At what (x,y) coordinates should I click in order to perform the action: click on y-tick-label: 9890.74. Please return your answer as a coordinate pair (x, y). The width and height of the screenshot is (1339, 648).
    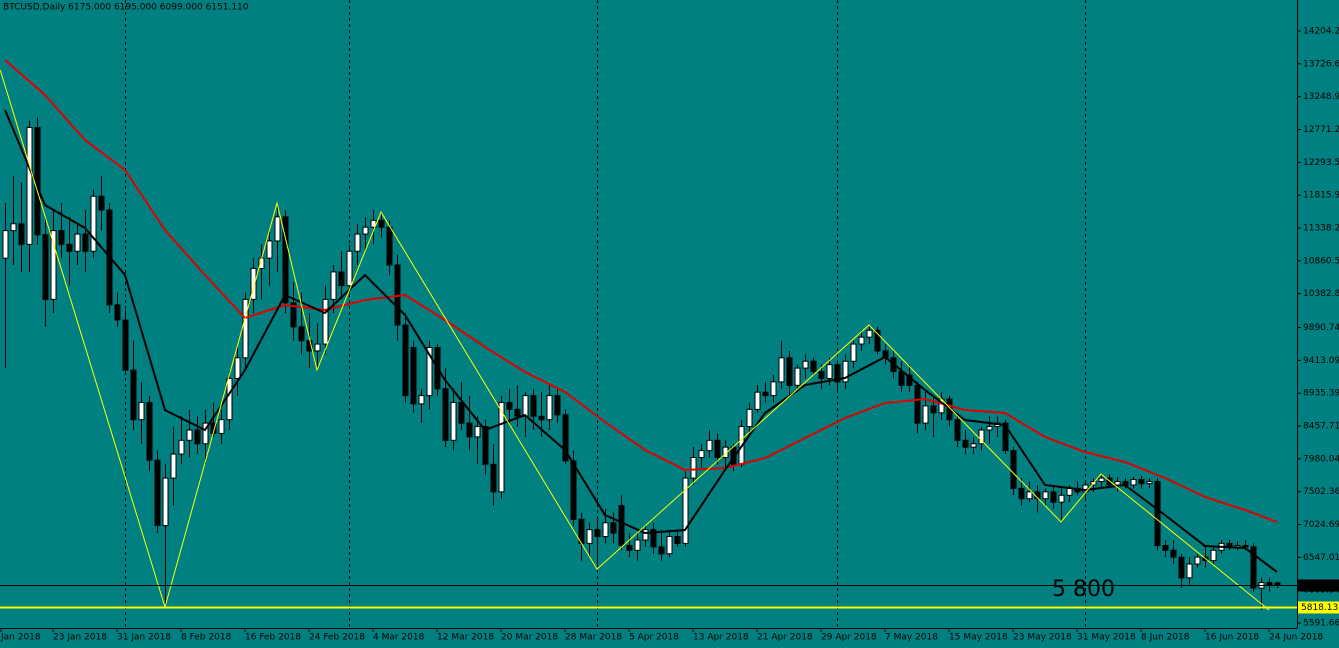
    Looking at the image, I should click on (1321, 328).